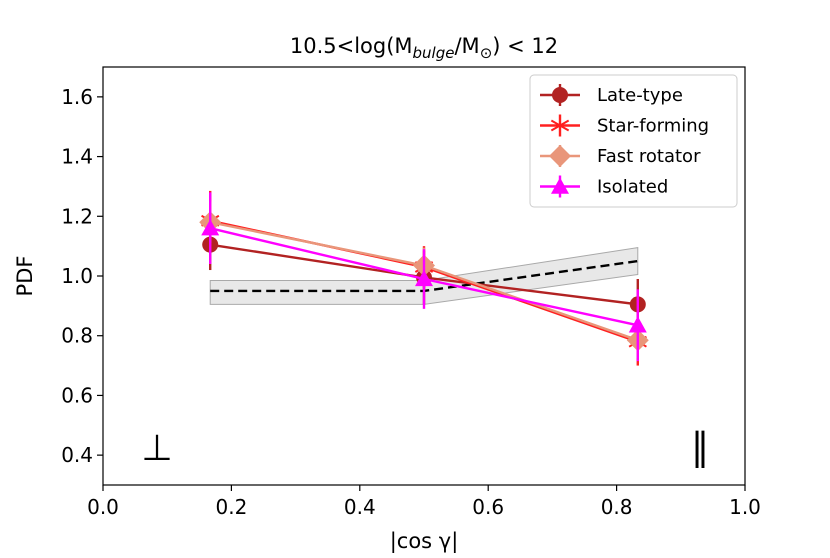  What do you see at coordinates (77, 395) in the screenshot?
I see `y-tick-label: 0.6` at bounding box center [77, 395].